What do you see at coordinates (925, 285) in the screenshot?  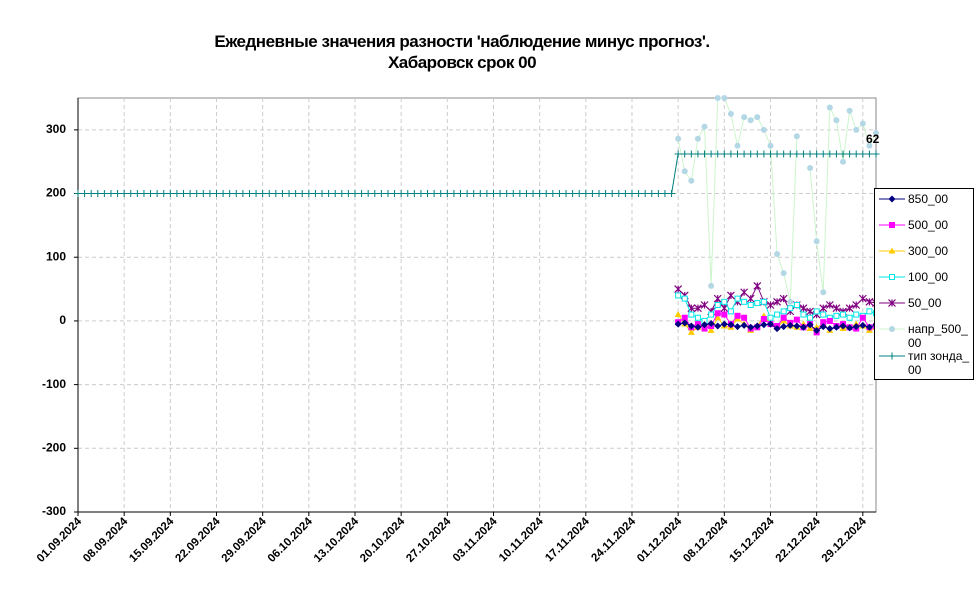 I see `legend-item: 100_00` at bounding box center [925, 285].